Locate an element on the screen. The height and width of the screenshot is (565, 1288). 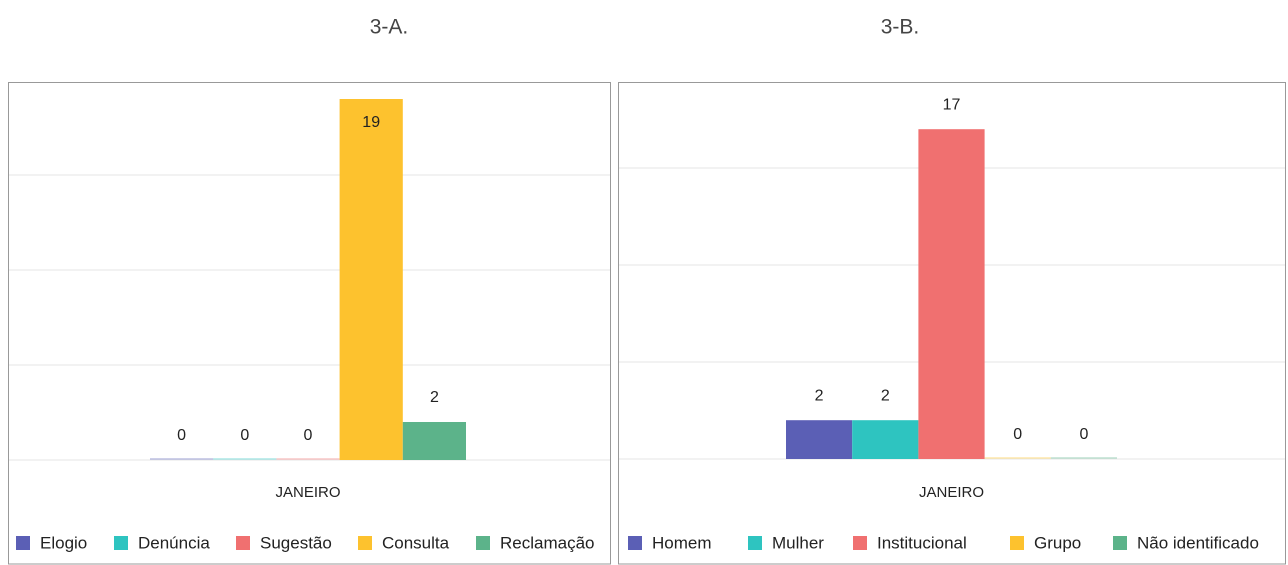
legend-label: Consulta is located at coordinates (416, 542).